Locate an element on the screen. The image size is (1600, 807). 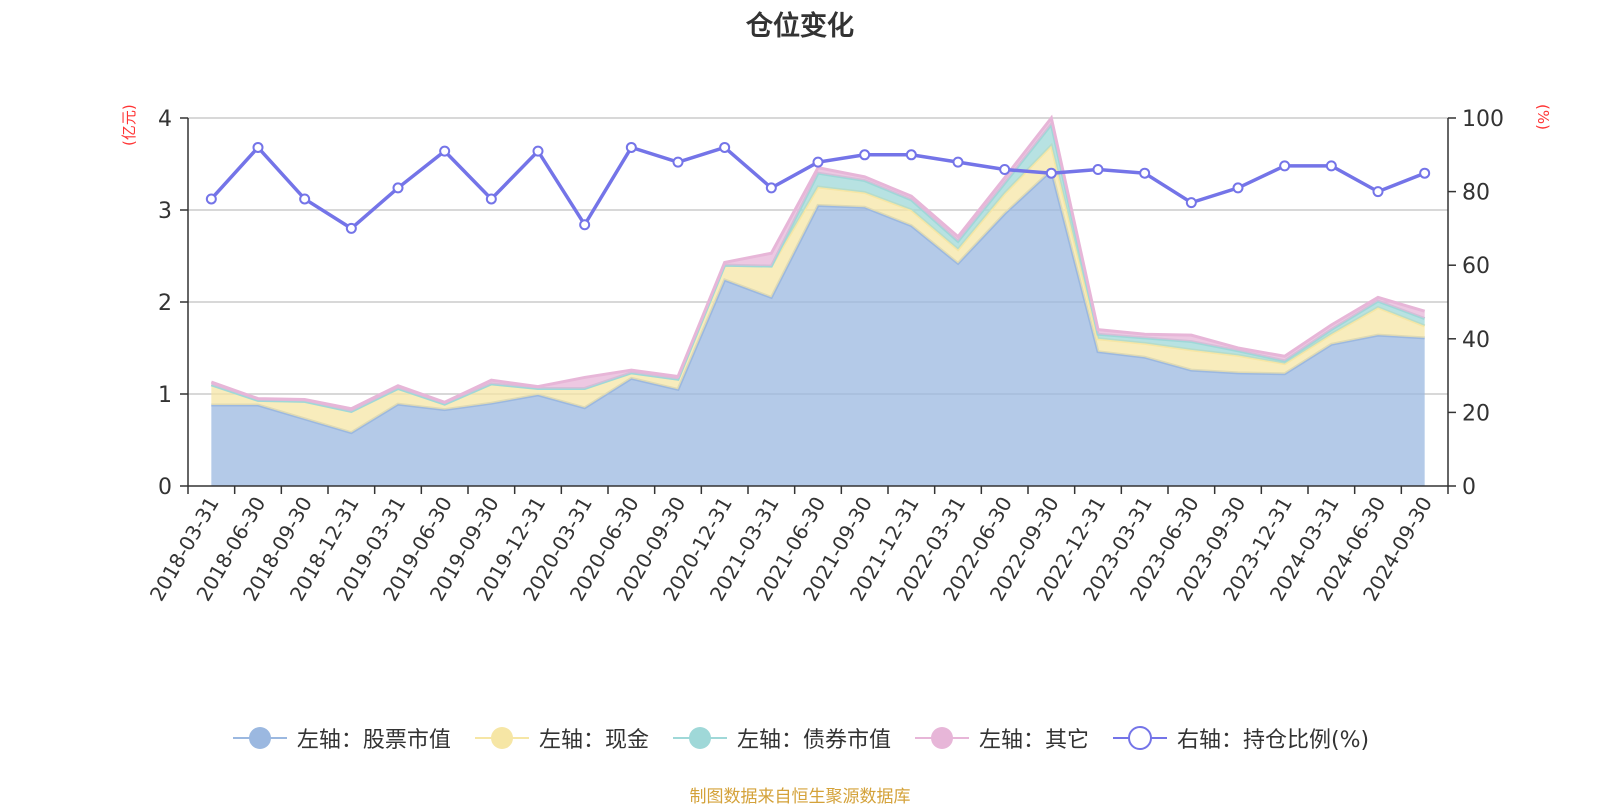
legend-item: 右轴：持仓比例(%) is located at coordinates (1240, 738).